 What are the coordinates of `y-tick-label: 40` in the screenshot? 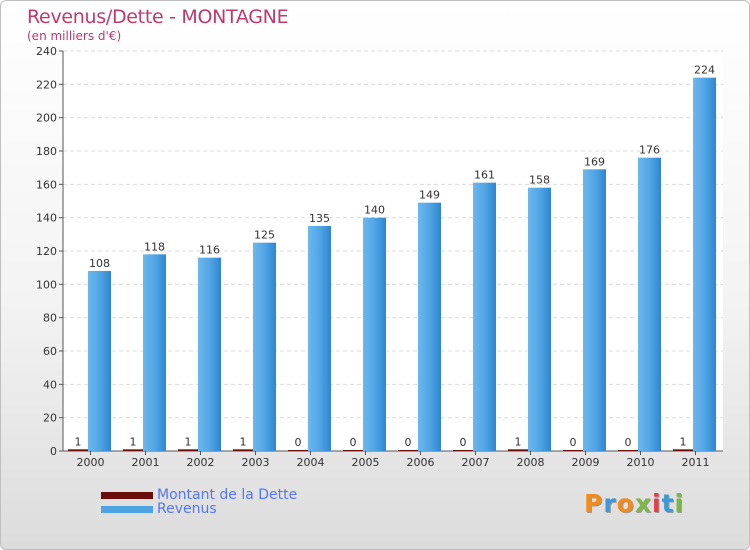 It's located at (50, 384).